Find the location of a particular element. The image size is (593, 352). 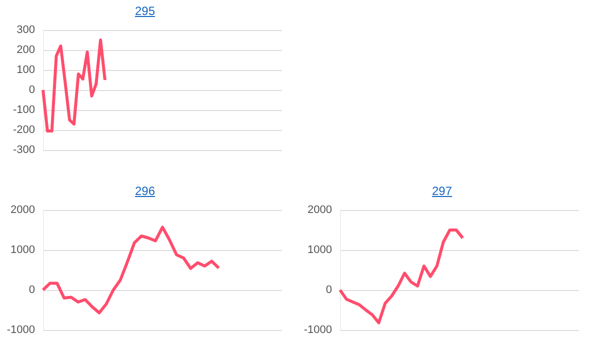

y-tick-label: -300 is located at coordinates (23, 150).